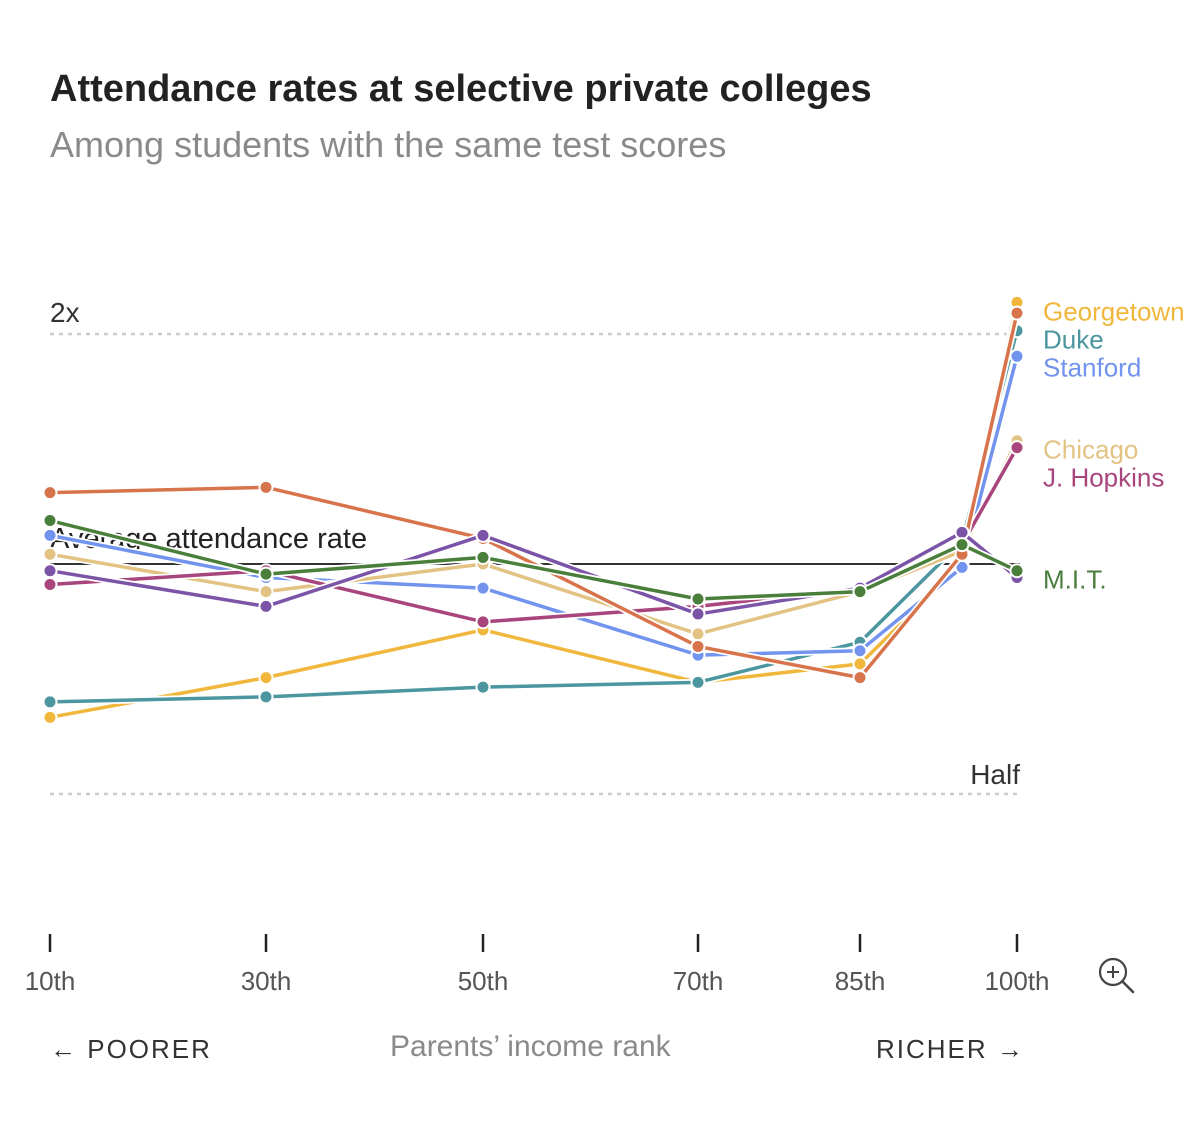 The image size is (1200, 1128). Describe the element at coordinates (1016, 981) in the screenshot. I see `x-tick-label: 100th` at that location.